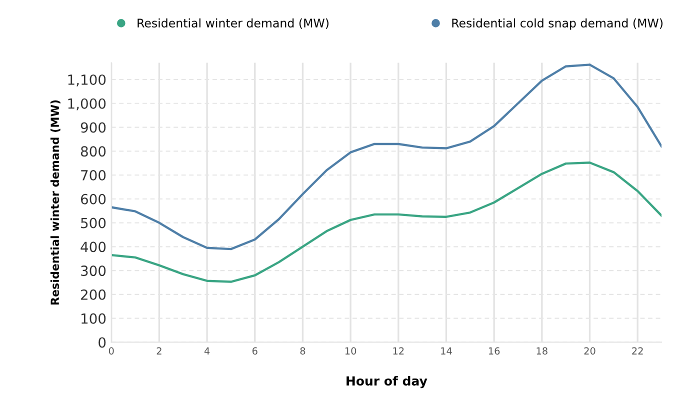  Describe the element at coordinates (87, 104) in the screenshot. I see `y-tick-label: 1,000` at that location.